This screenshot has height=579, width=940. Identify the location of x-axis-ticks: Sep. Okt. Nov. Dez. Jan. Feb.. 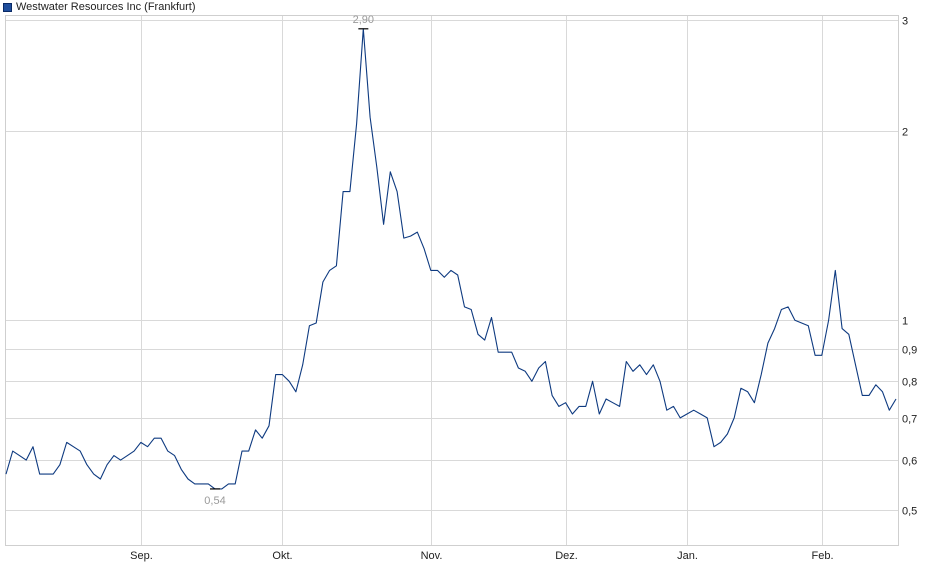
(481, 556).